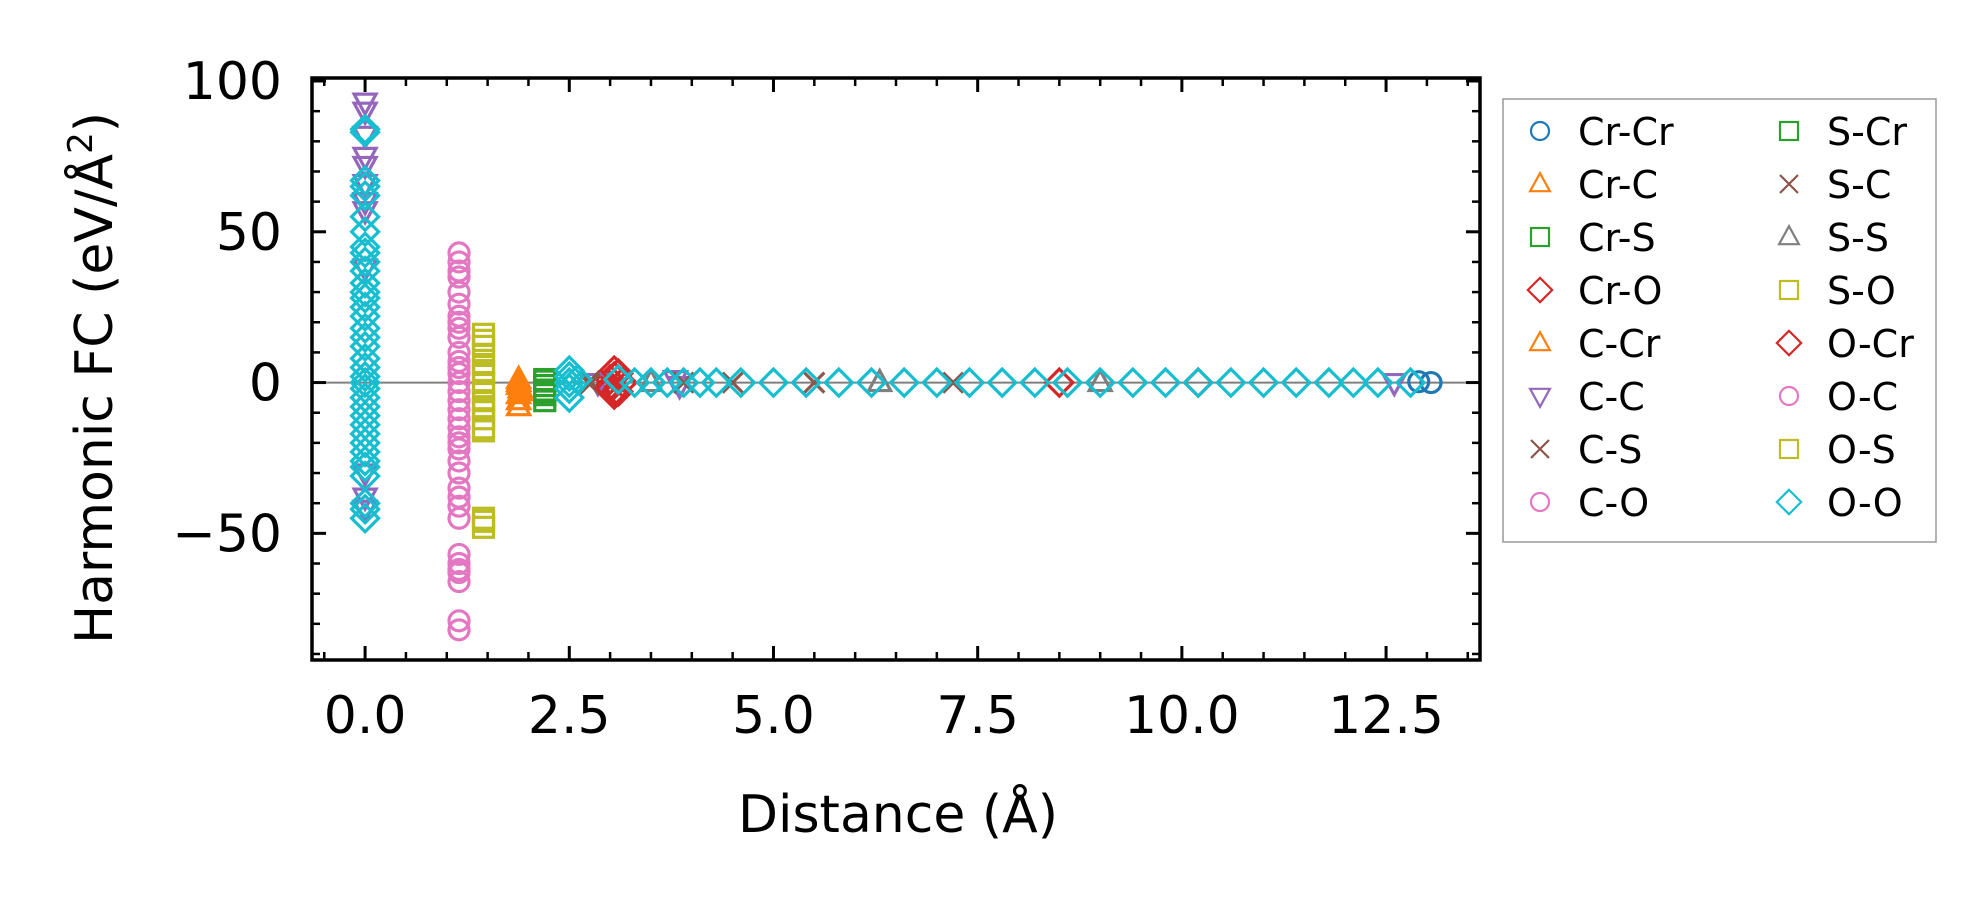  Describe the element at coordinates (232, 82) in the screenshot. I see `y-tick-label: 100` at that location.